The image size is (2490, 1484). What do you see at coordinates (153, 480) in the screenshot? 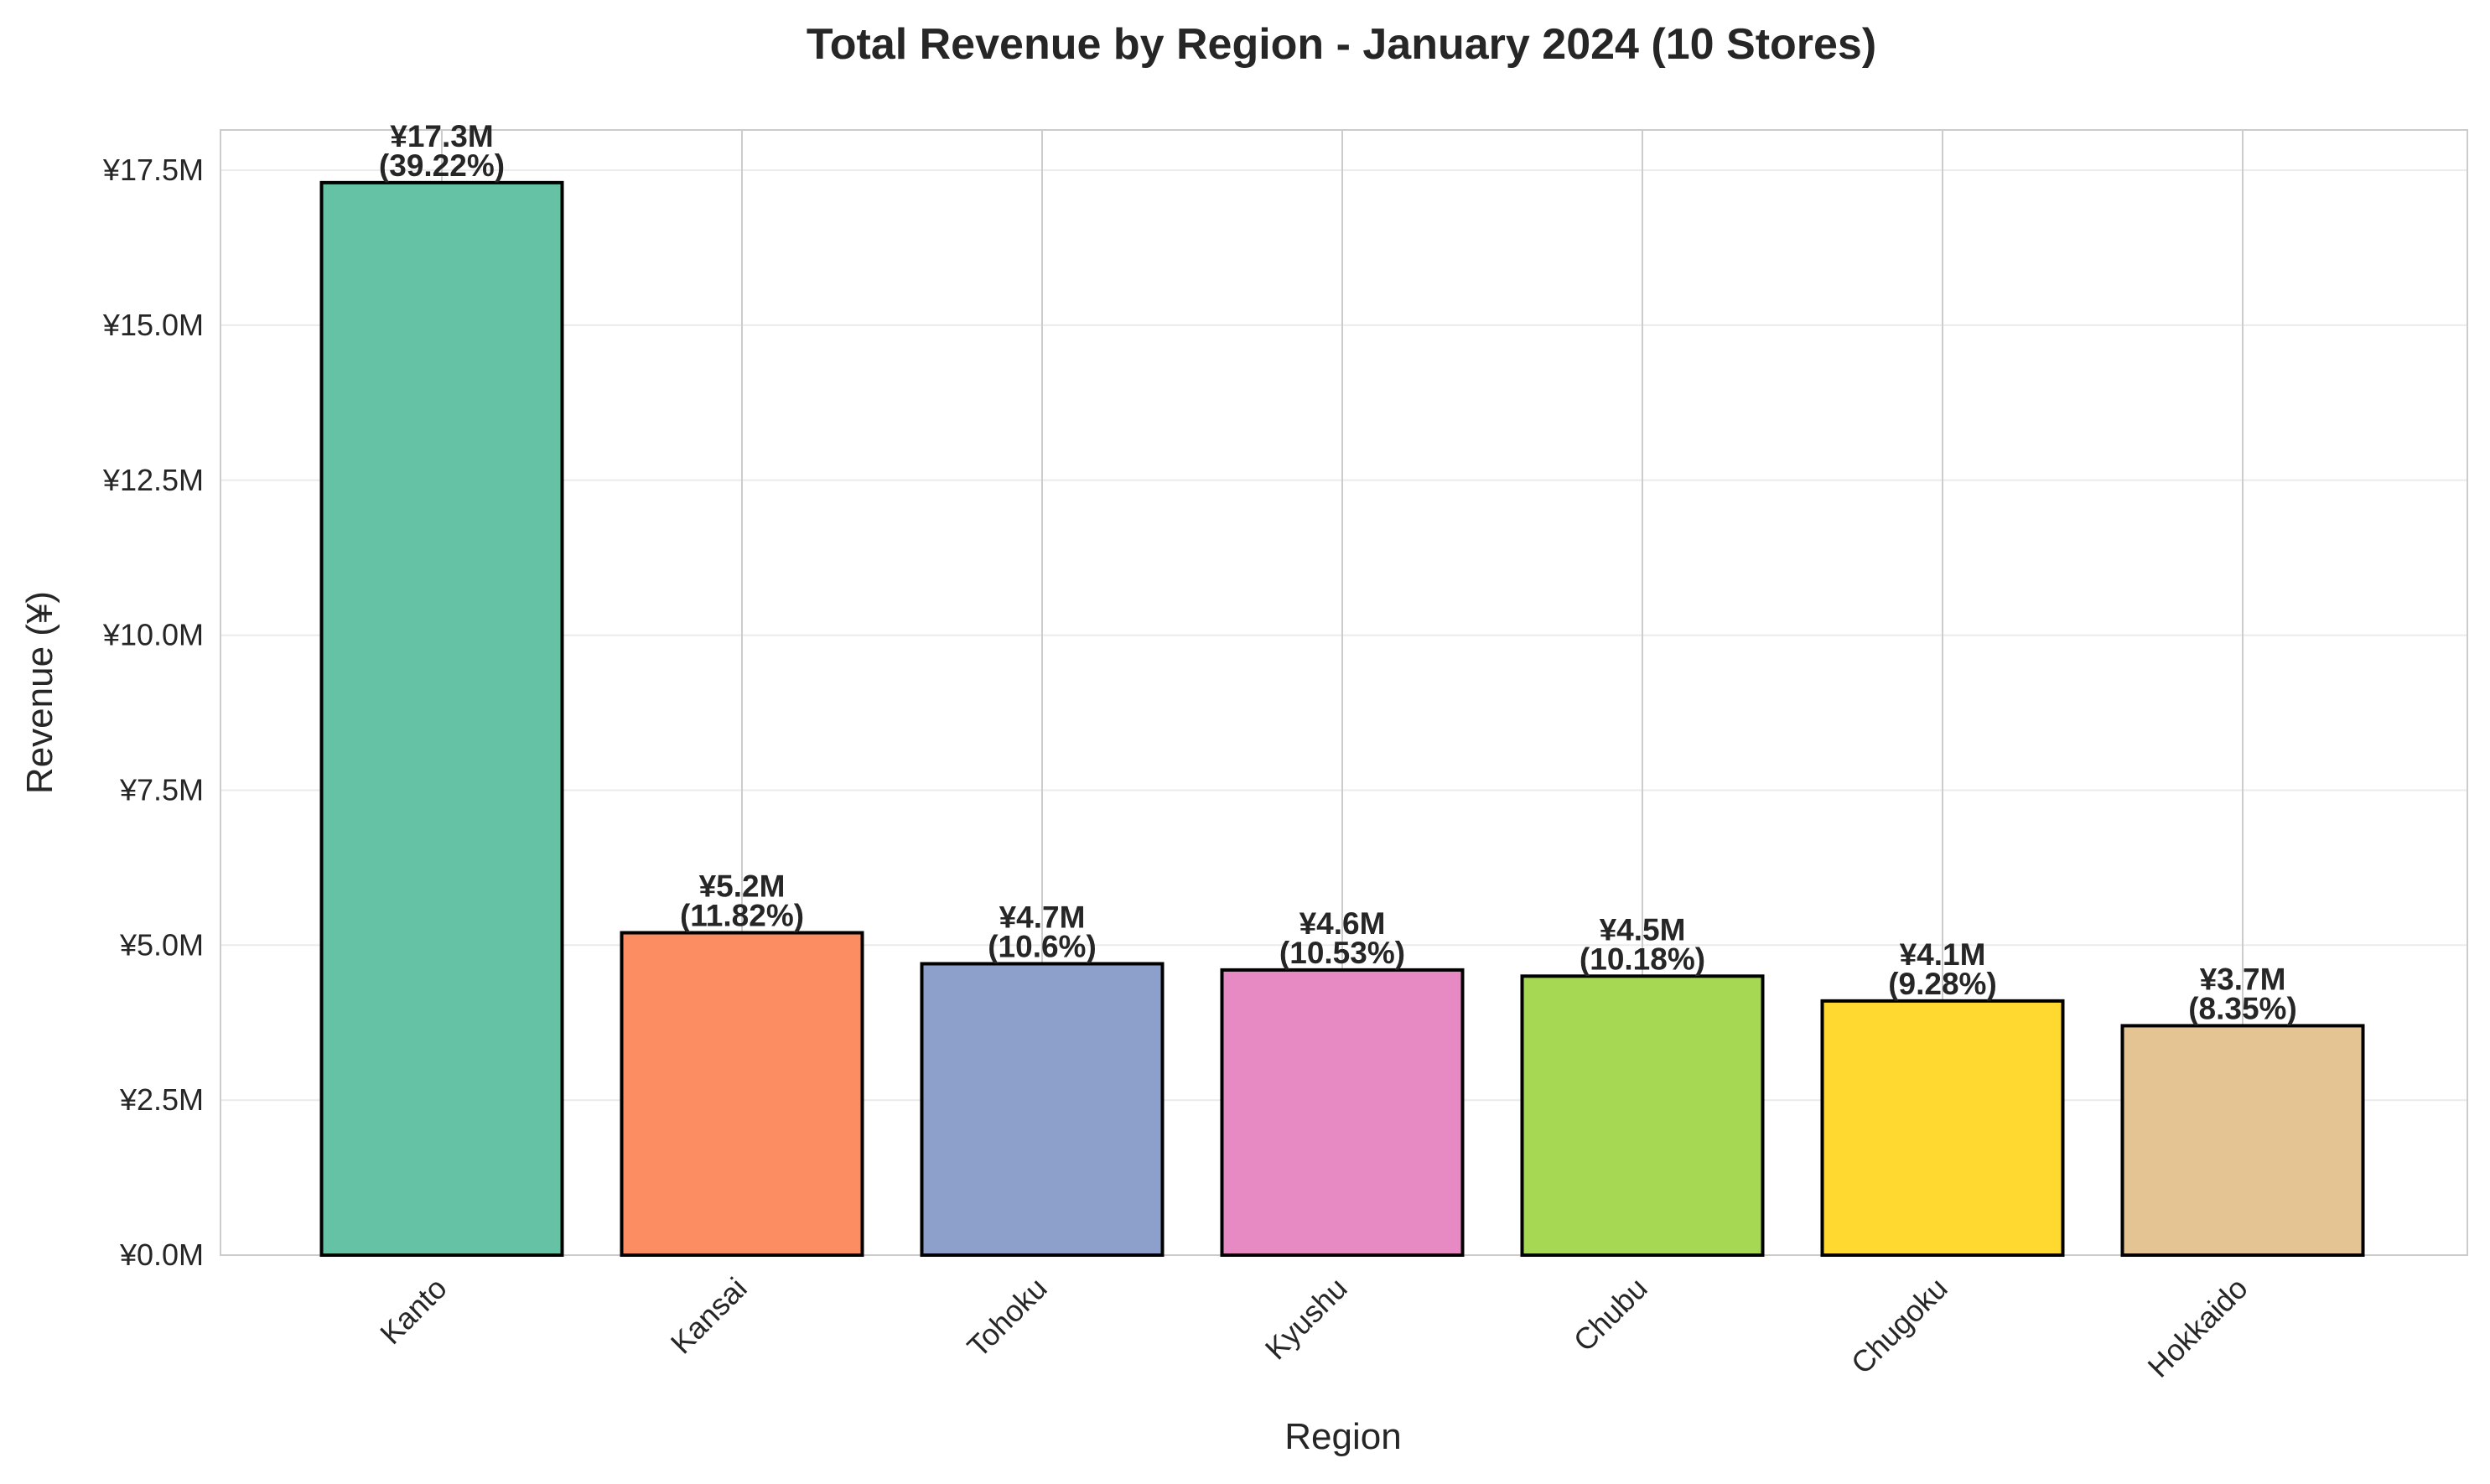
I see `y-tick-label: ¥12.5M` at bounding box center [153, 480].